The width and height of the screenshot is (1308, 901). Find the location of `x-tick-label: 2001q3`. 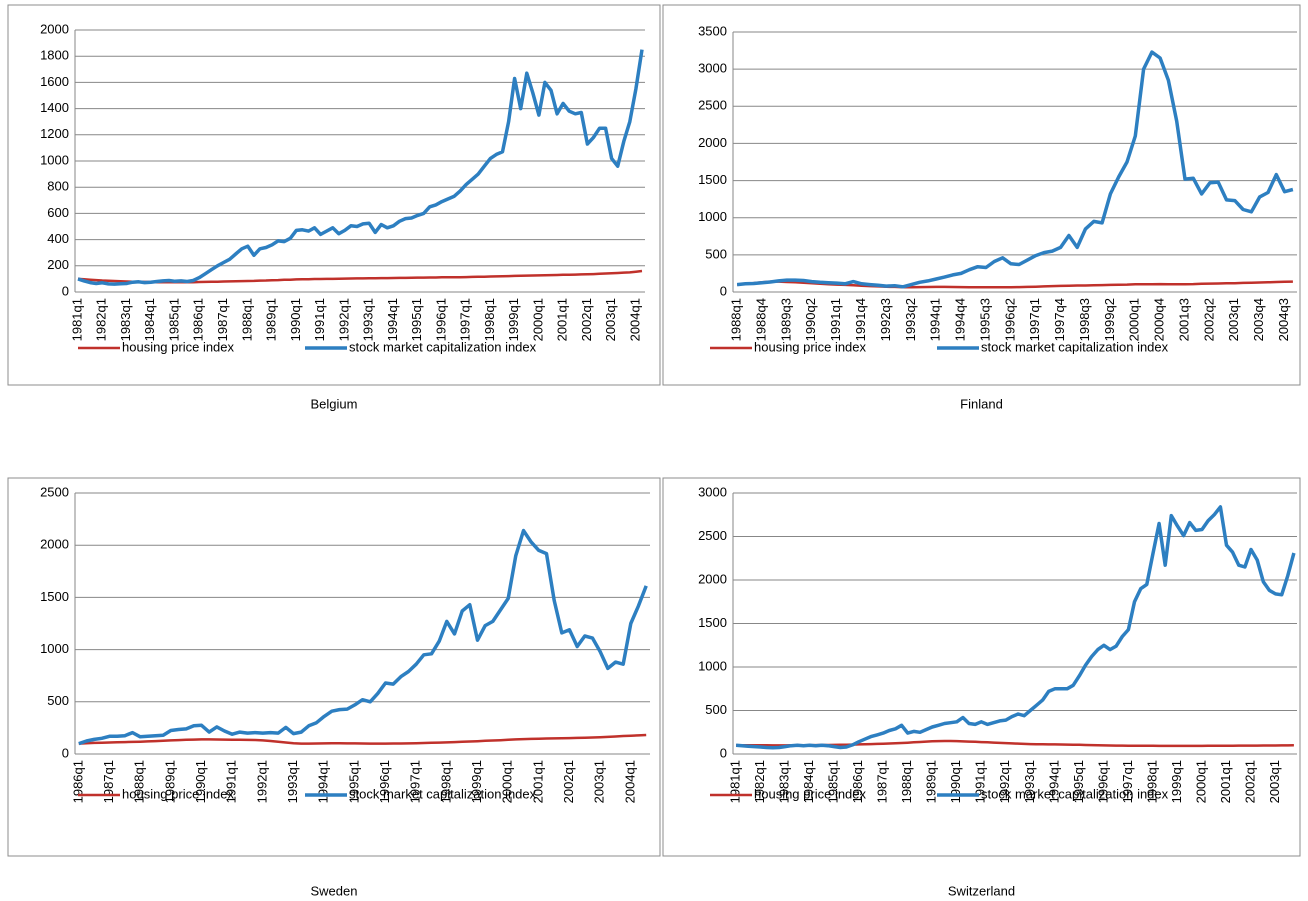

x-tick-label: 2001q3 is located at coordinates (1183, 319).